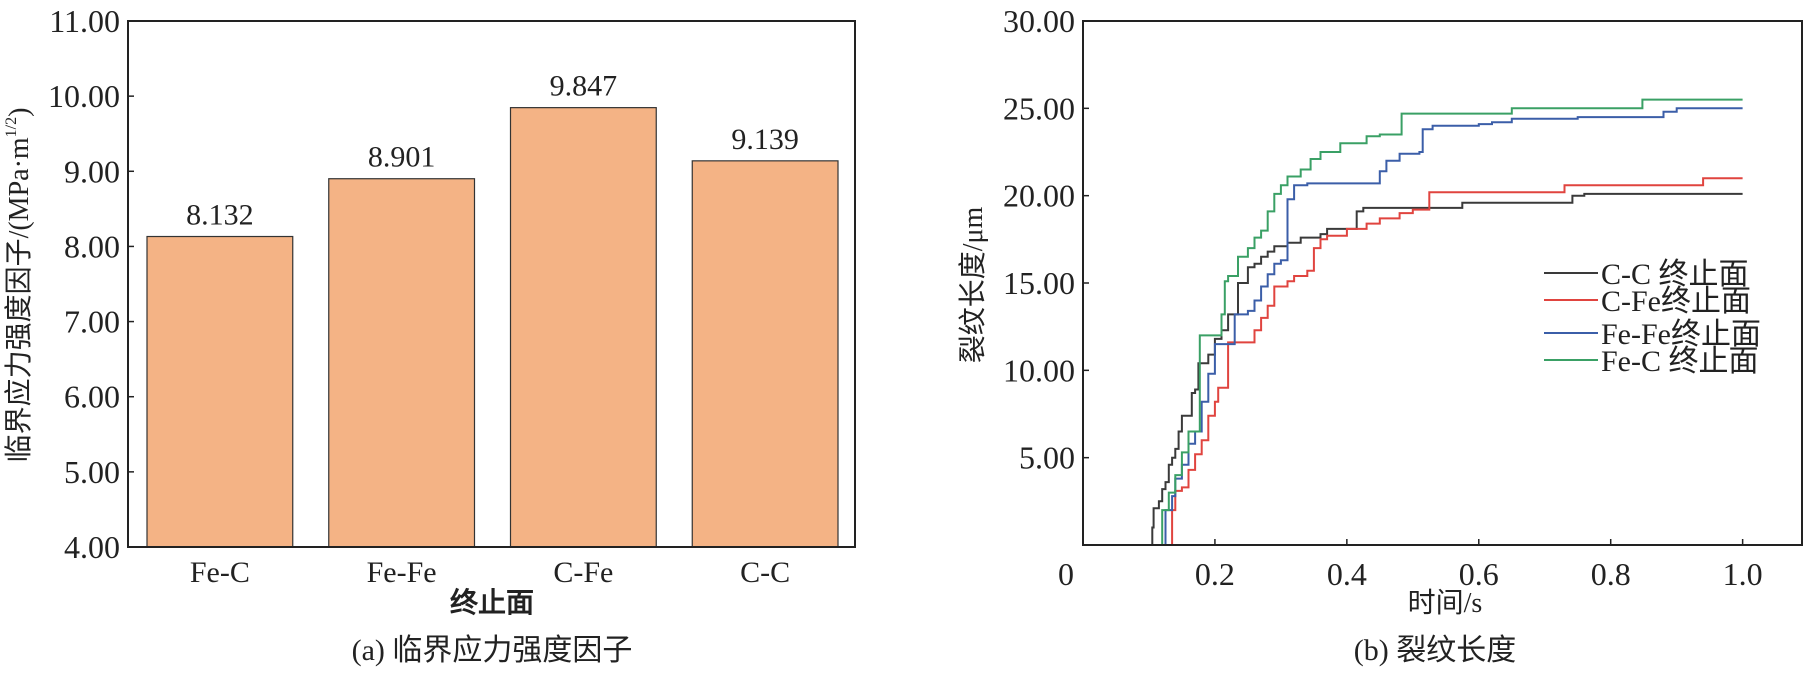 This screenshot has width=1804, height=678. I want to click on y-tick-label: 6.00, so click(92, 397).